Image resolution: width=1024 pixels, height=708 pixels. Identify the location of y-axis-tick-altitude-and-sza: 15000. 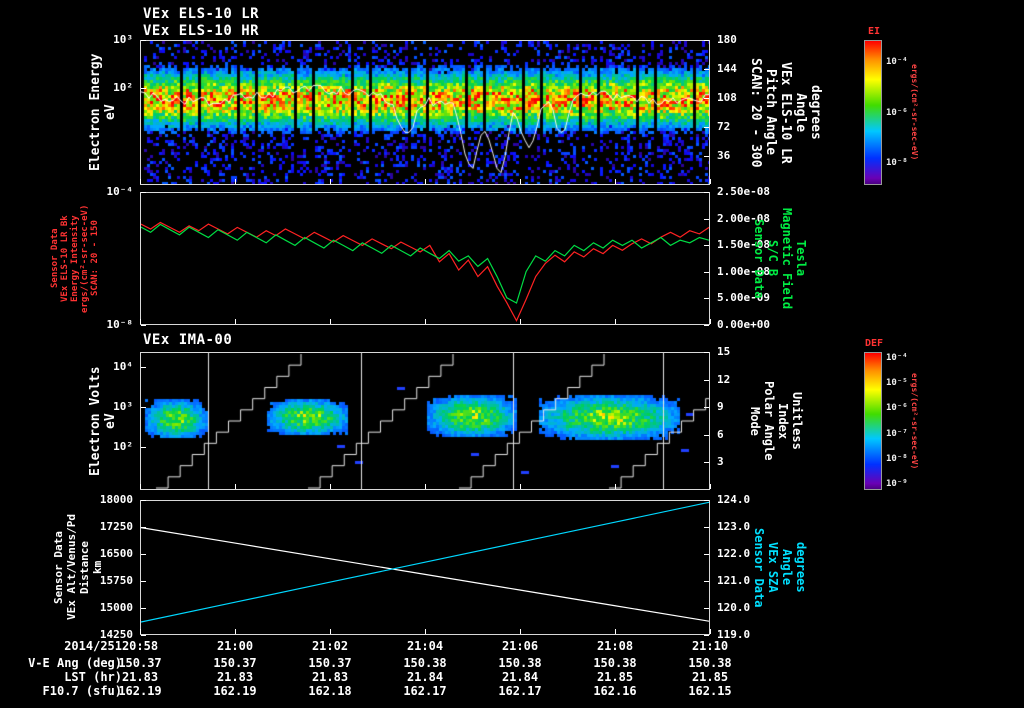
(116, 607).